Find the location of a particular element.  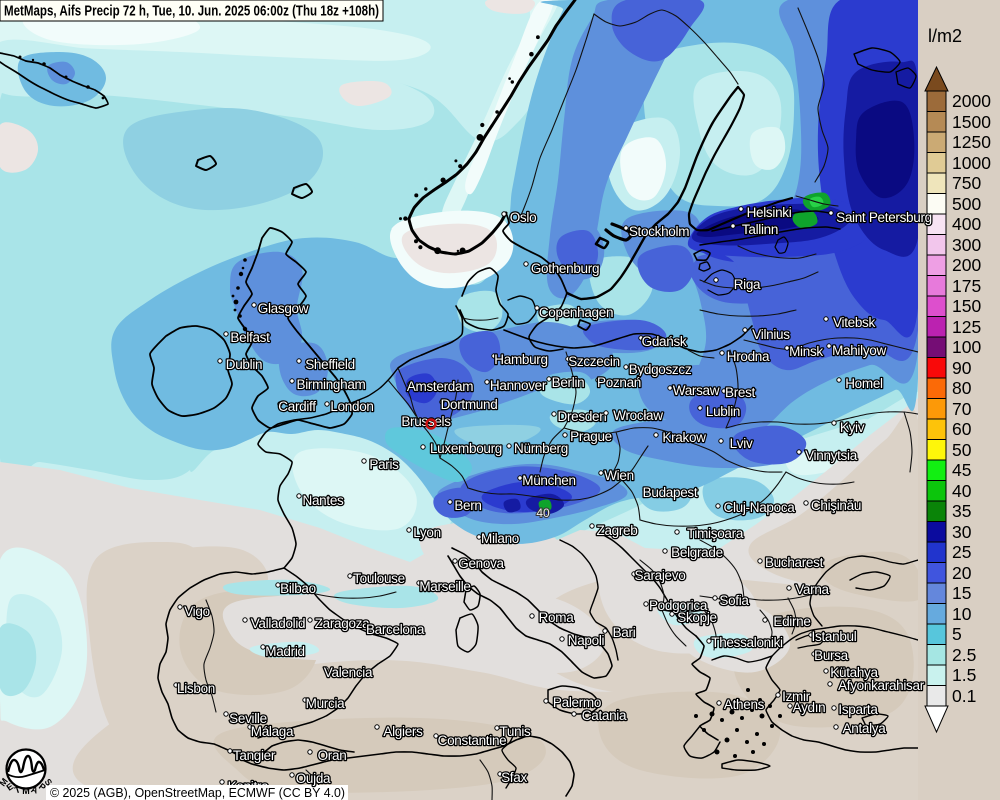

svg-text: 1000 is located at coordinates (971, 163).